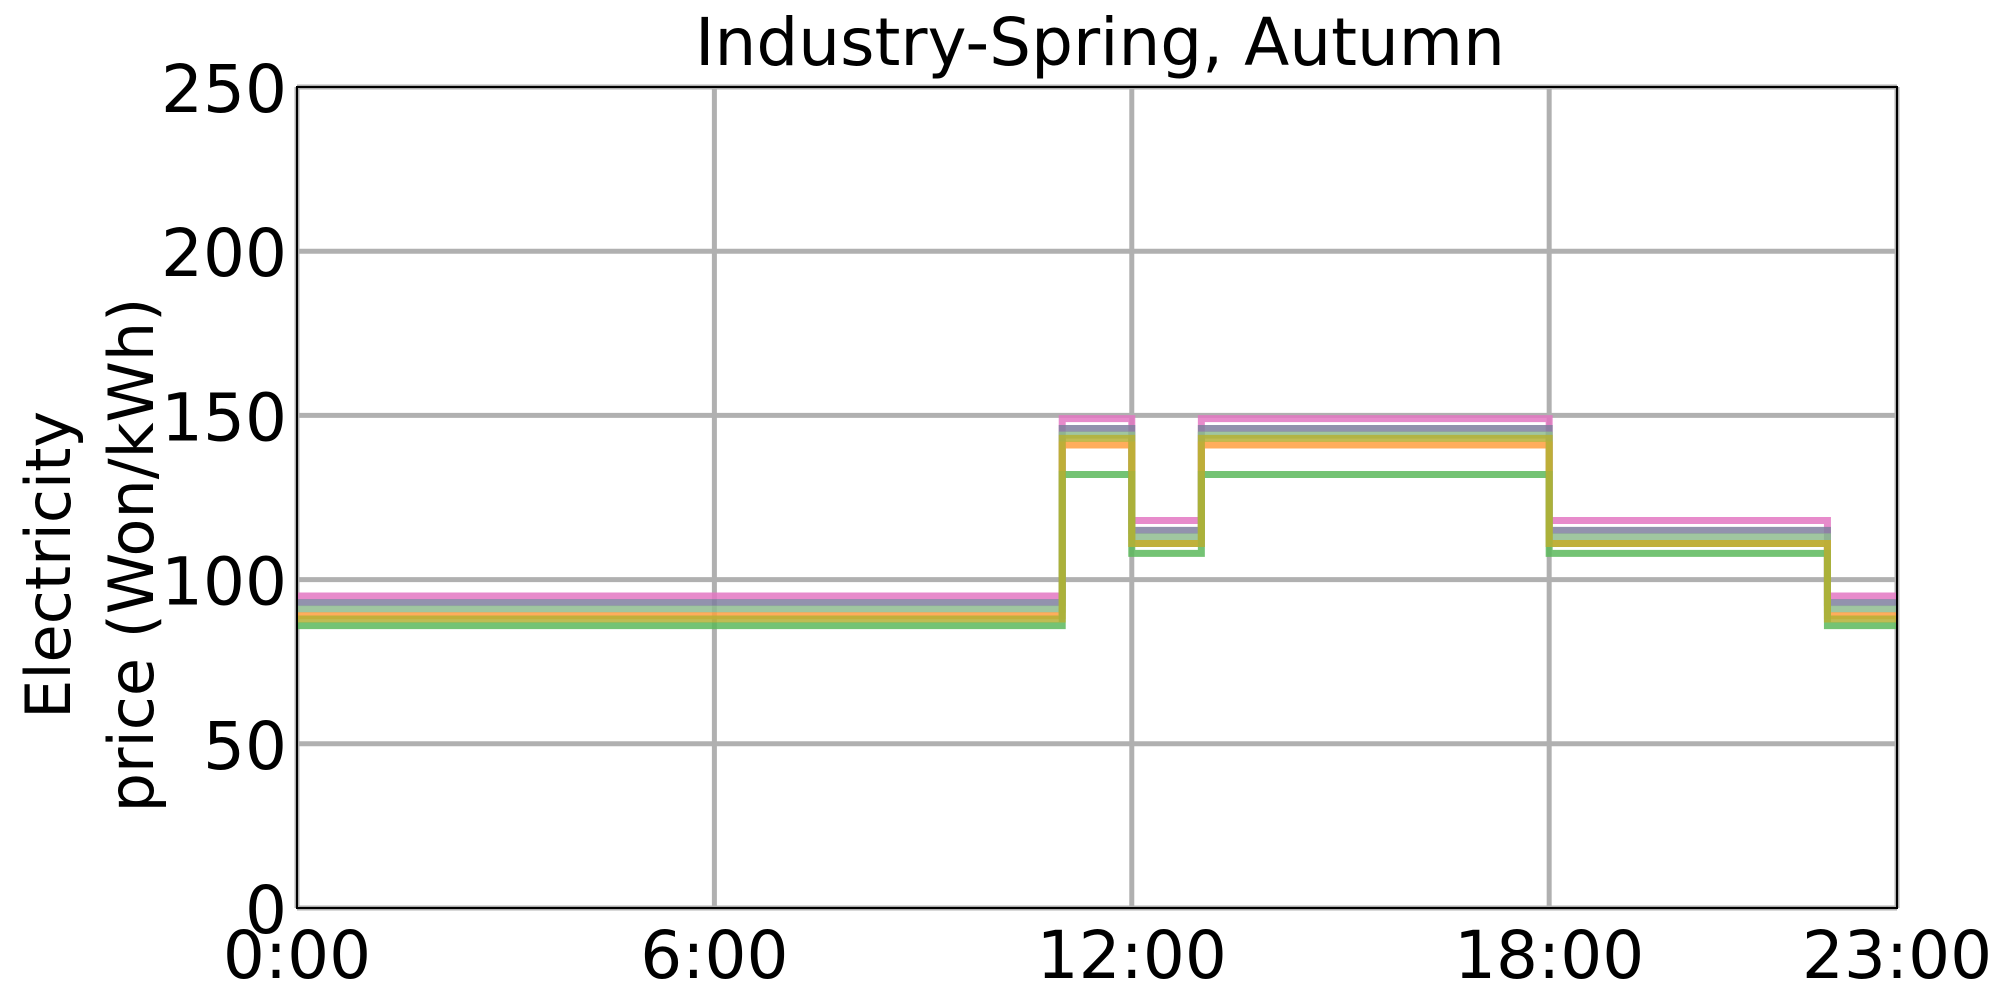  I want to click on x-tick-label: 0:00, so click(297, 955).